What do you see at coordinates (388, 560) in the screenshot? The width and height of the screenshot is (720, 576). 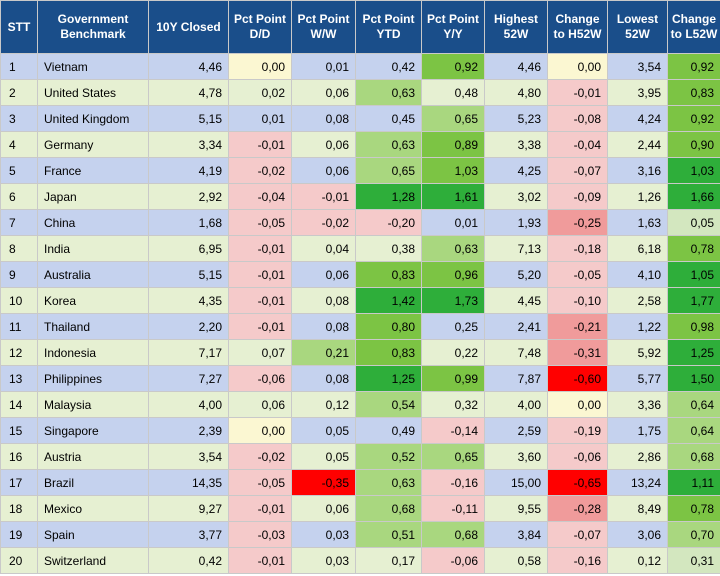 I see `cell-ytd: 0,17` at bounding box center [388, 560].